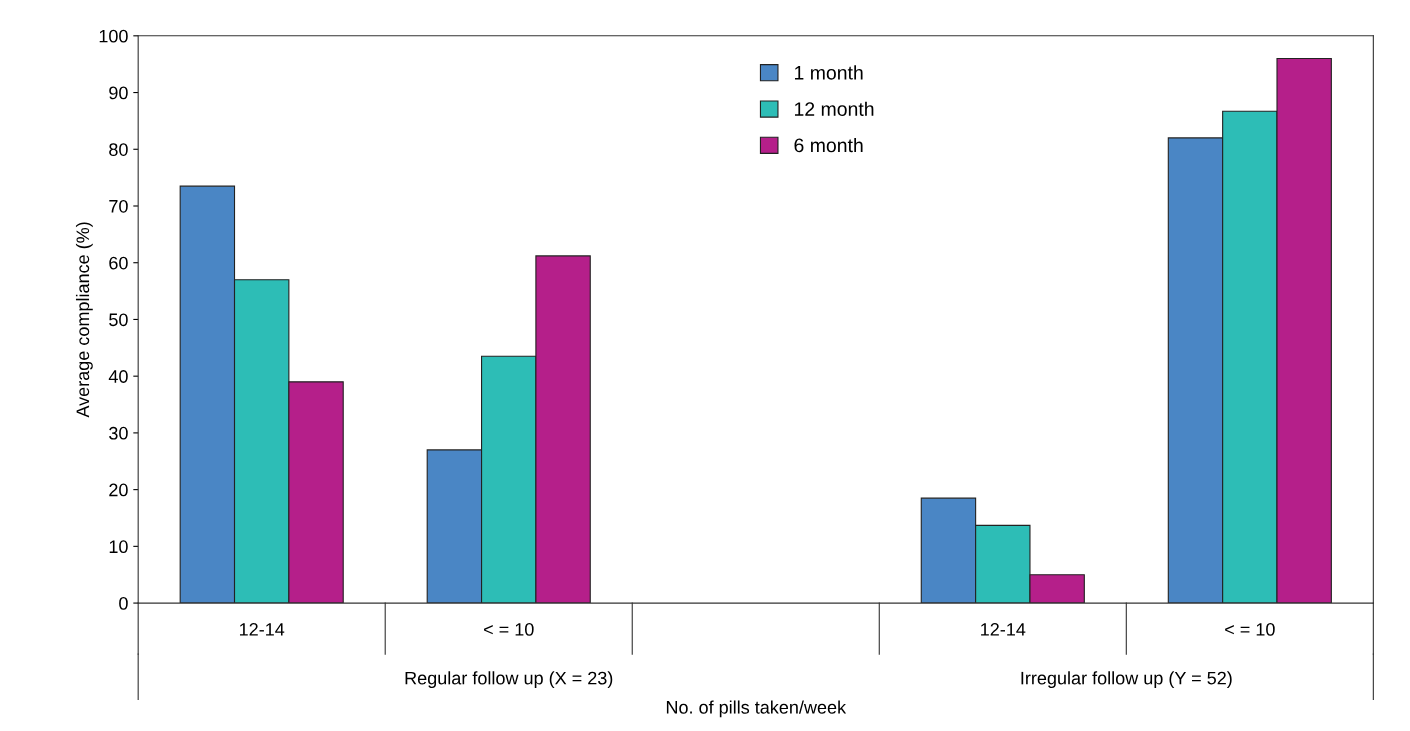 The height and width of the screenshot is (731, 1410). What do you see at coordinates (1126, 680) in the screenshot?
I see `text: Irregular follow up (Y = 52)` at bounding box center [1126, 680].